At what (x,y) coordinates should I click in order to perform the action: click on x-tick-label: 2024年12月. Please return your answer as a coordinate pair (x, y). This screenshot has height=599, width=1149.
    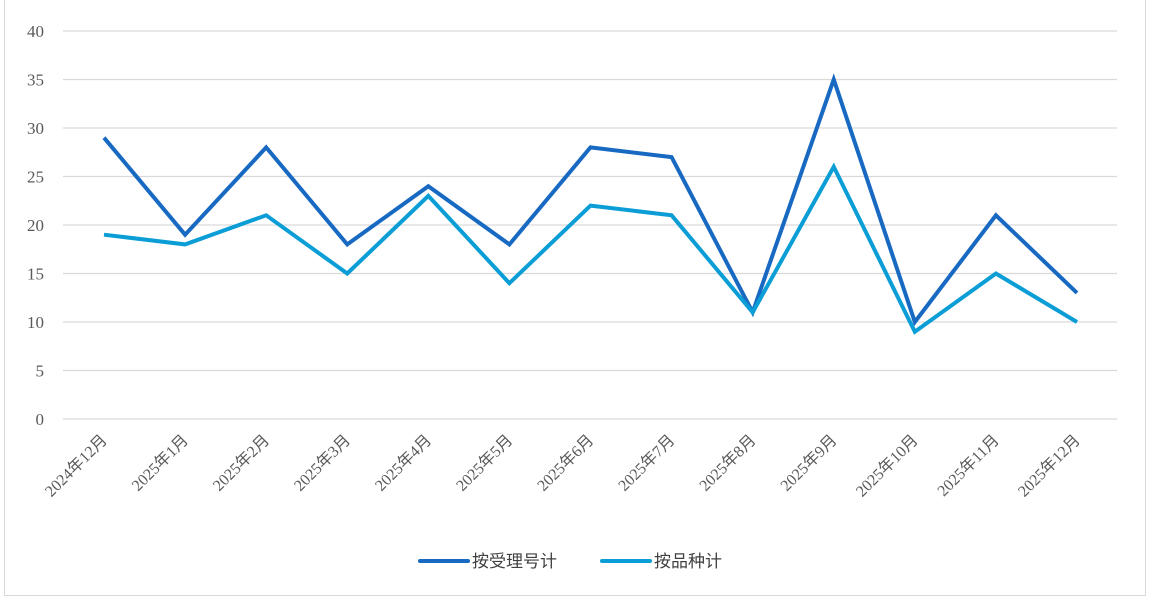
    Looking at the image, I should click on (76, 465).